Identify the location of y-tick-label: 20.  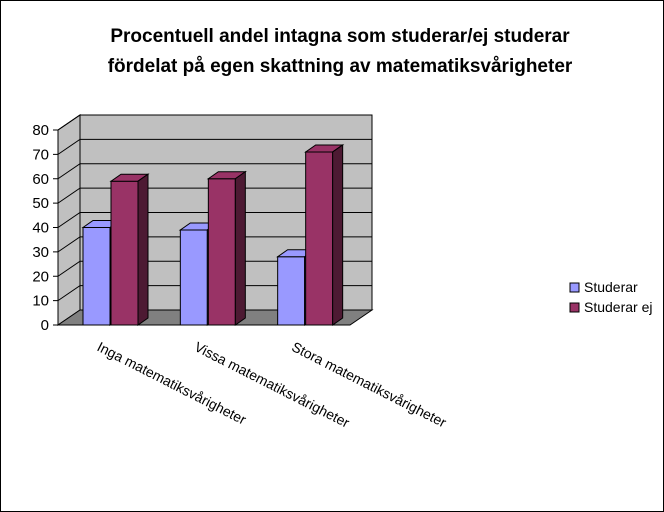
(40, 276).